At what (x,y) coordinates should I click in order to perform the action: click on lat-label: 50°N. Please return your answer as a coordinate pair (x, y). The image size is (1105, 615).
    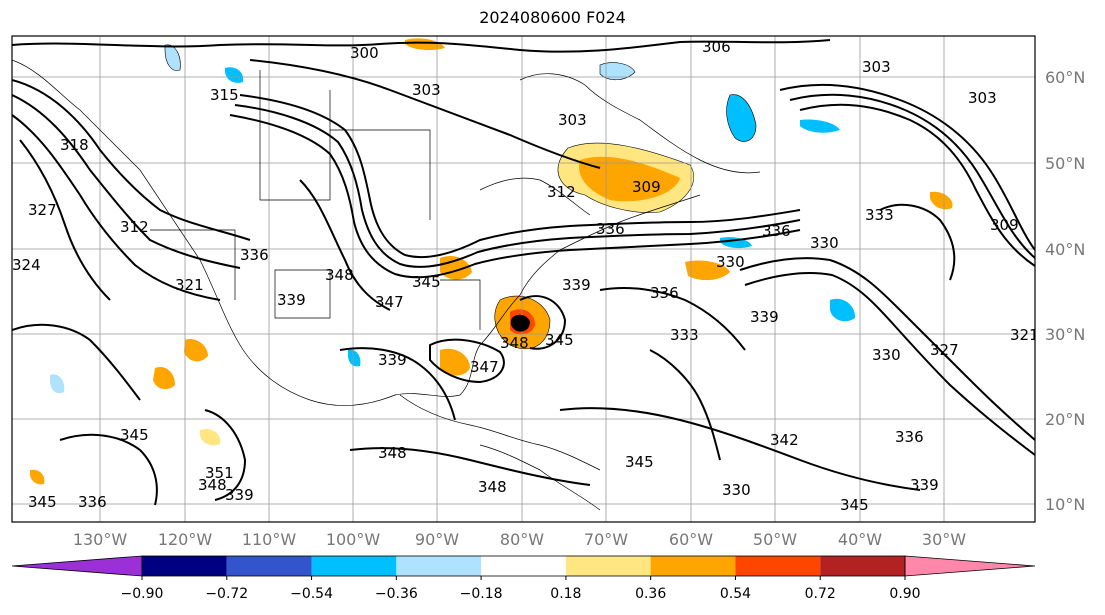
    Looking at the image, I should click on (1065, 163).